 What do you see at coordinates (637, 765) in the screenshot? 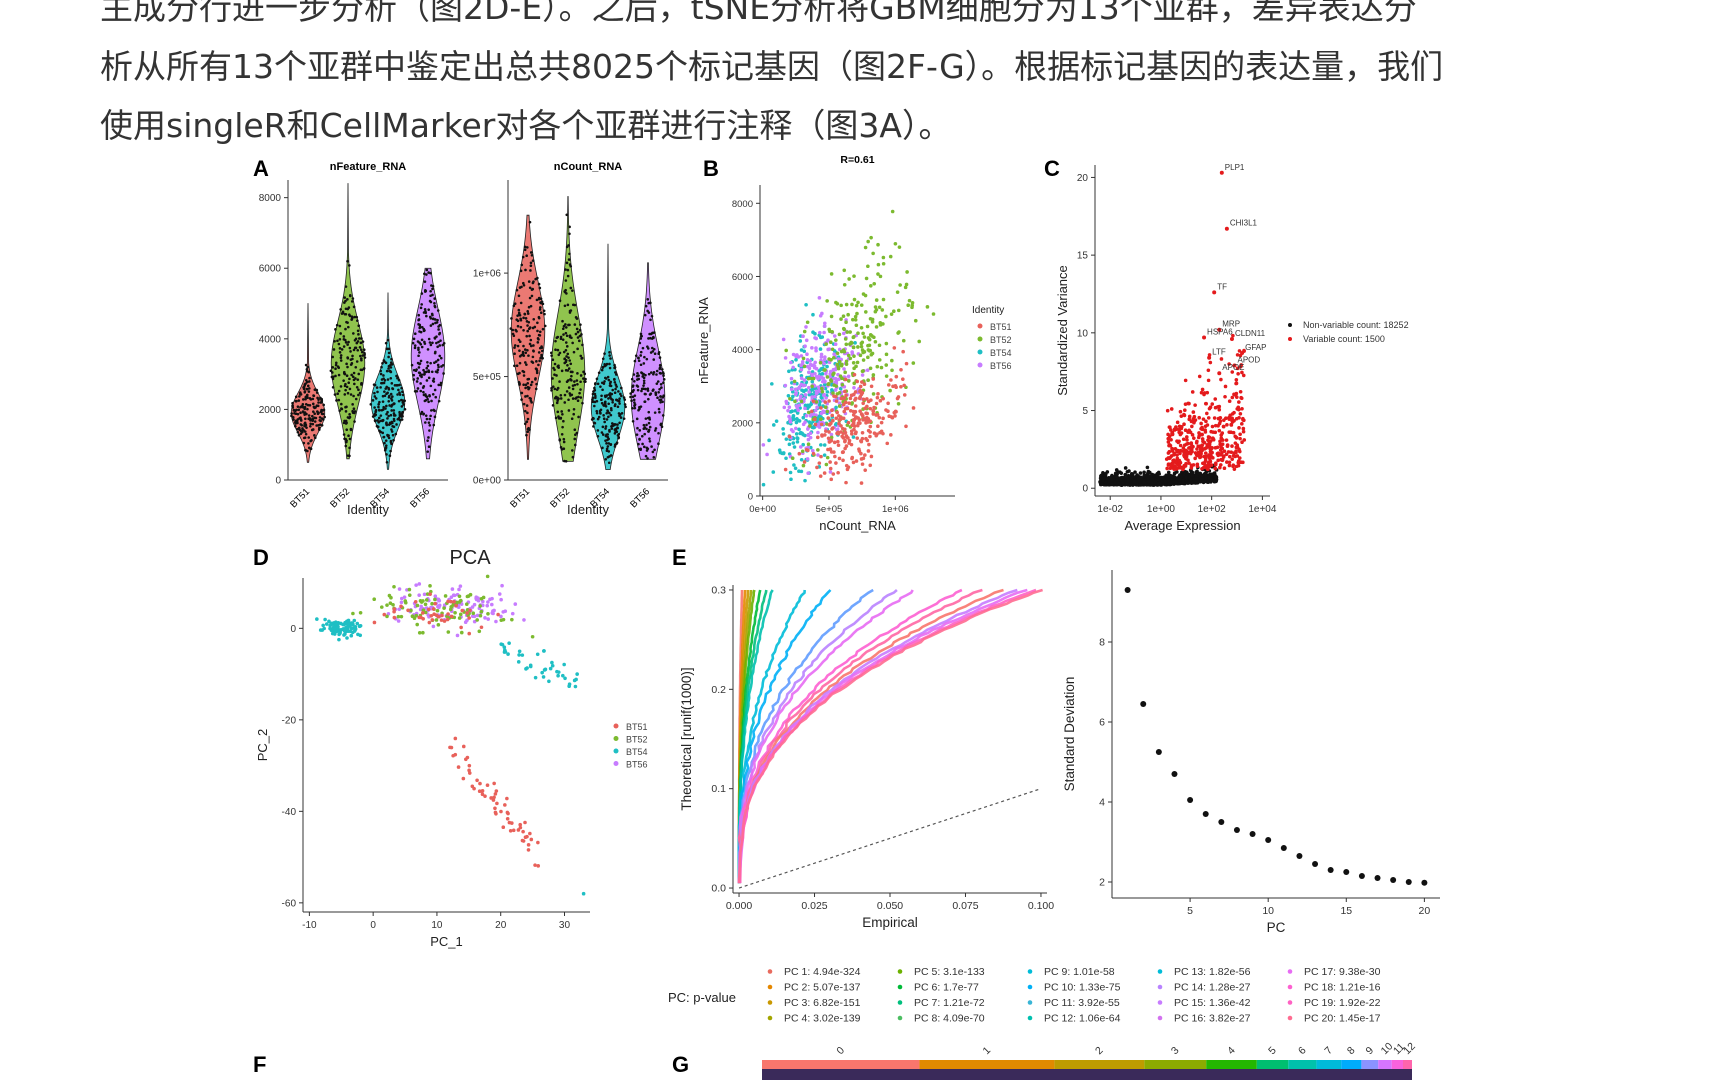
I see `legend-label: BT56` at bounding box center [637, 765].